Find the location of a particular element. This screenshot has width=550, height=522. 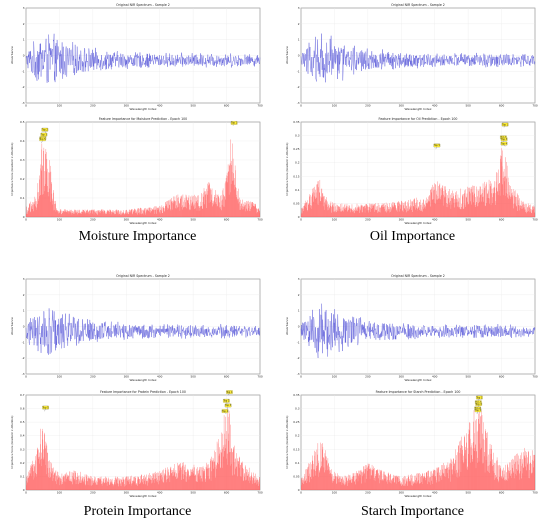

importance-bars is located at coordinates (418, 448).